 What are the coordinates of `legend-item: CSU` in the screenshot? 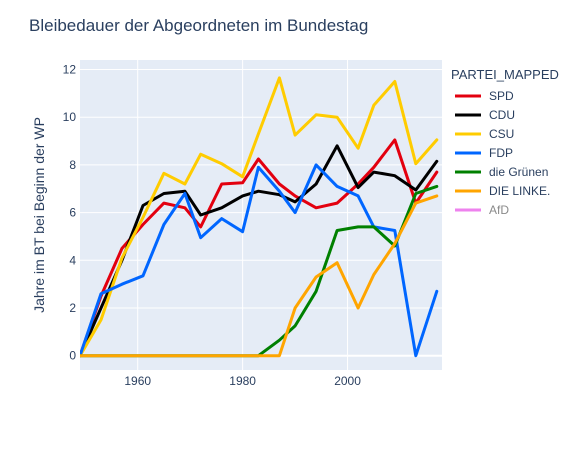 It's located at (484, 134).